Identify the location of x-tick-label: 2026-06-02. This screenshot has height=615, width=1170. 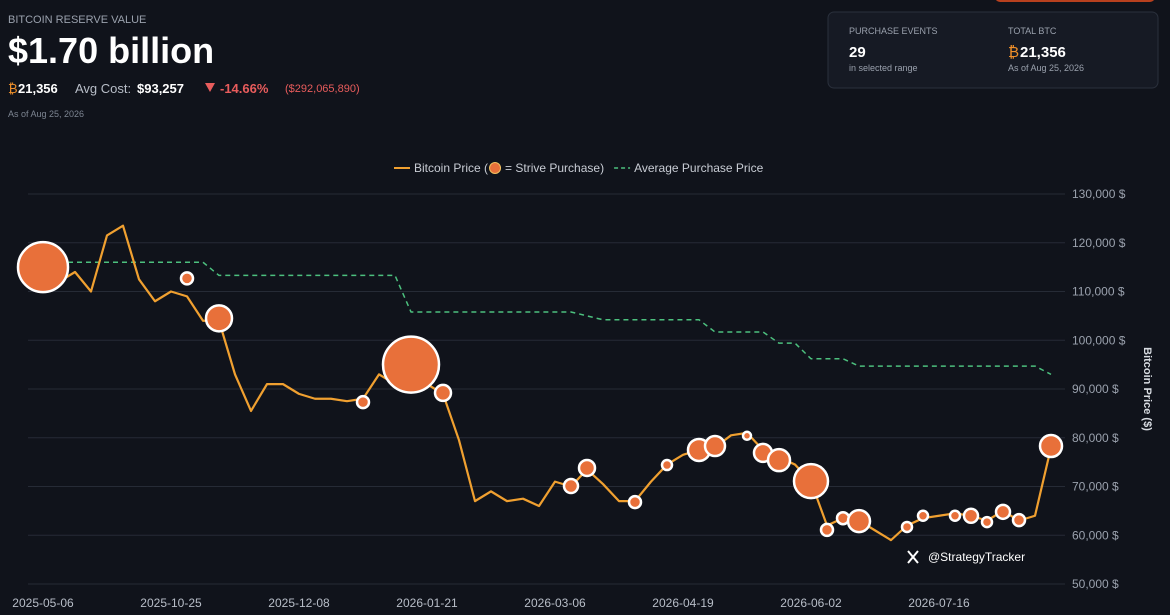
(811, 603).